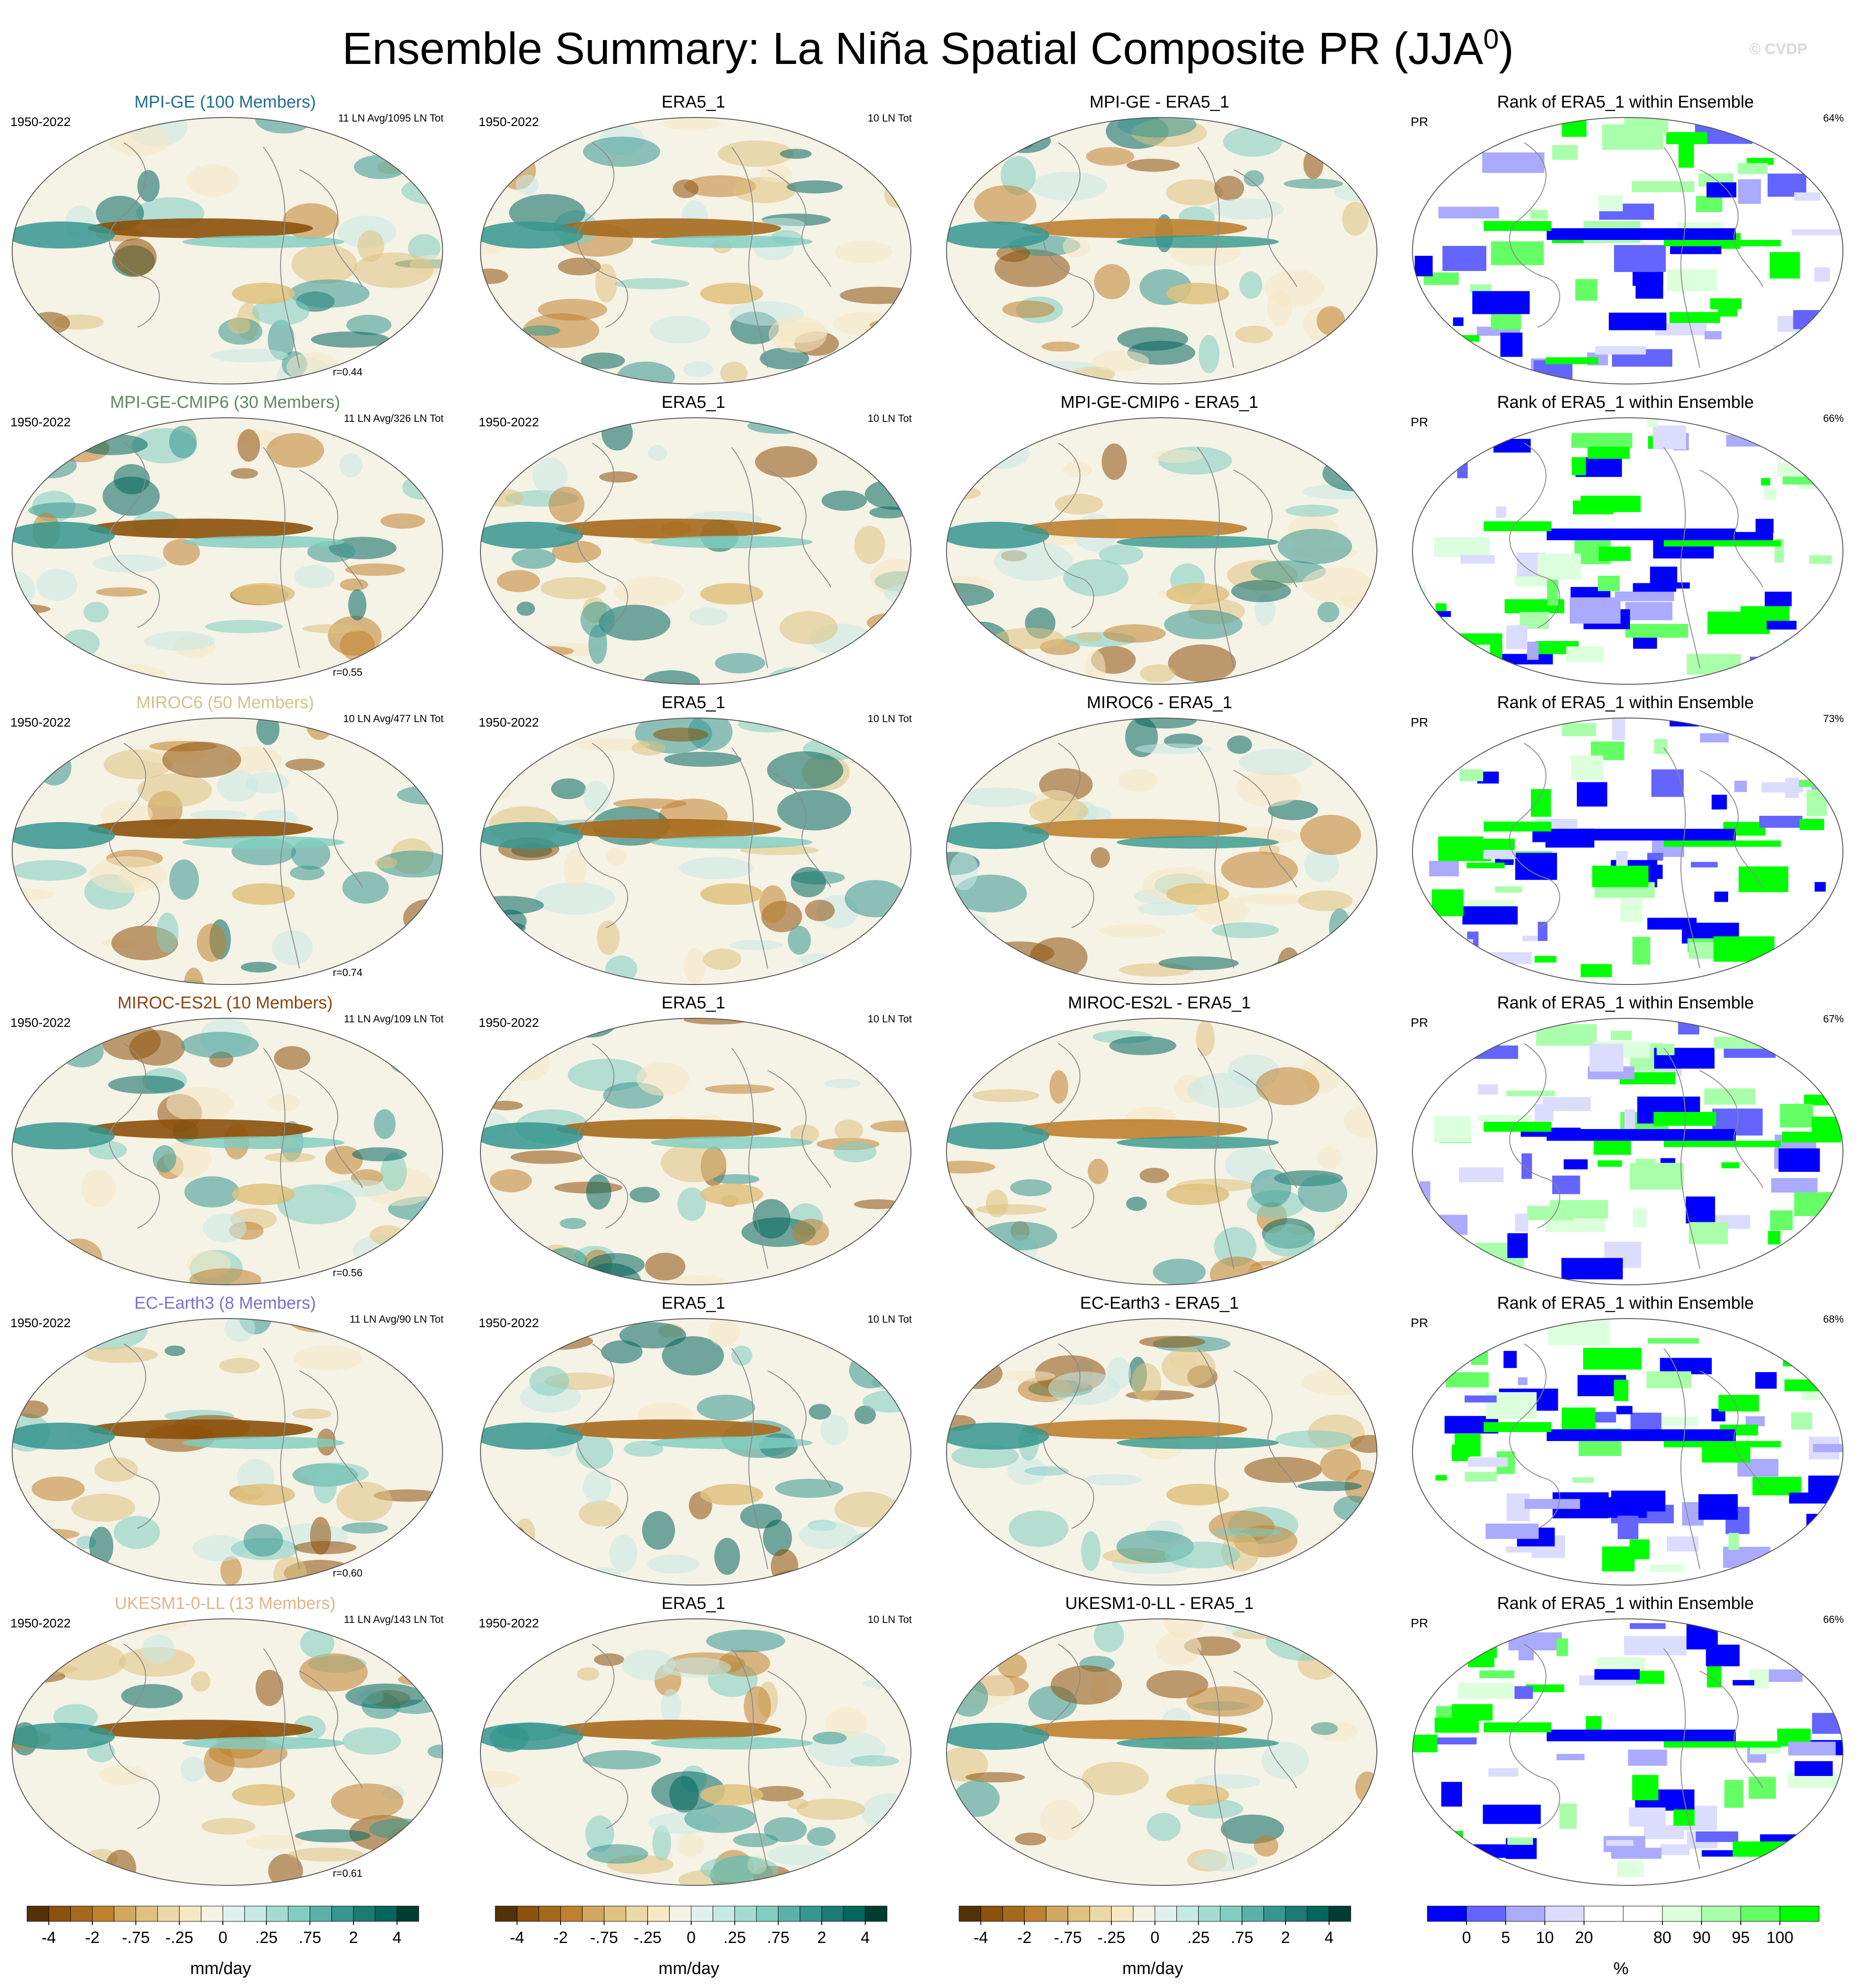 The image size is (1856, 1988). I want to click on event-count-label: 11 LN Avg/90 LN Tot, so click(396, 1319).